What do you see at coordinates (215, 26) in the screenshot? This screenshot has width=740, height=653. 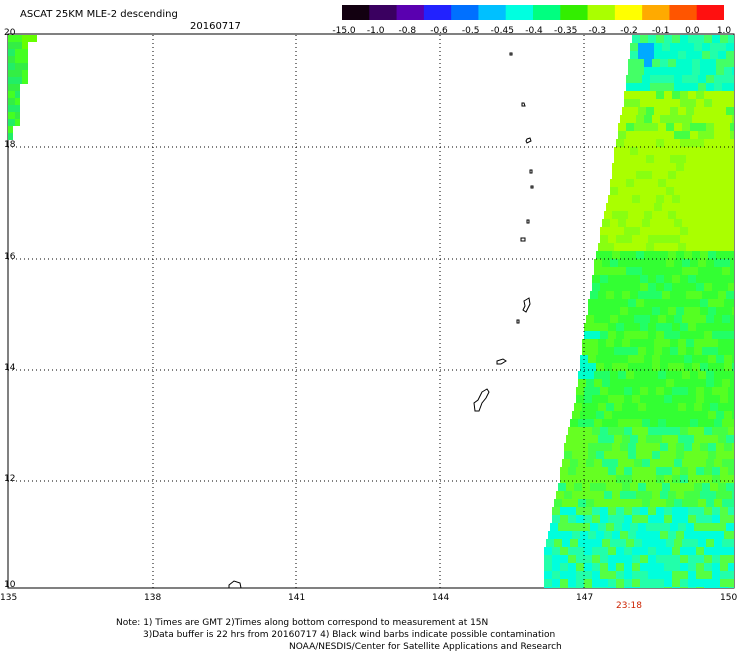 I see `date-text: 20160717` at bounding box center [215, 26].